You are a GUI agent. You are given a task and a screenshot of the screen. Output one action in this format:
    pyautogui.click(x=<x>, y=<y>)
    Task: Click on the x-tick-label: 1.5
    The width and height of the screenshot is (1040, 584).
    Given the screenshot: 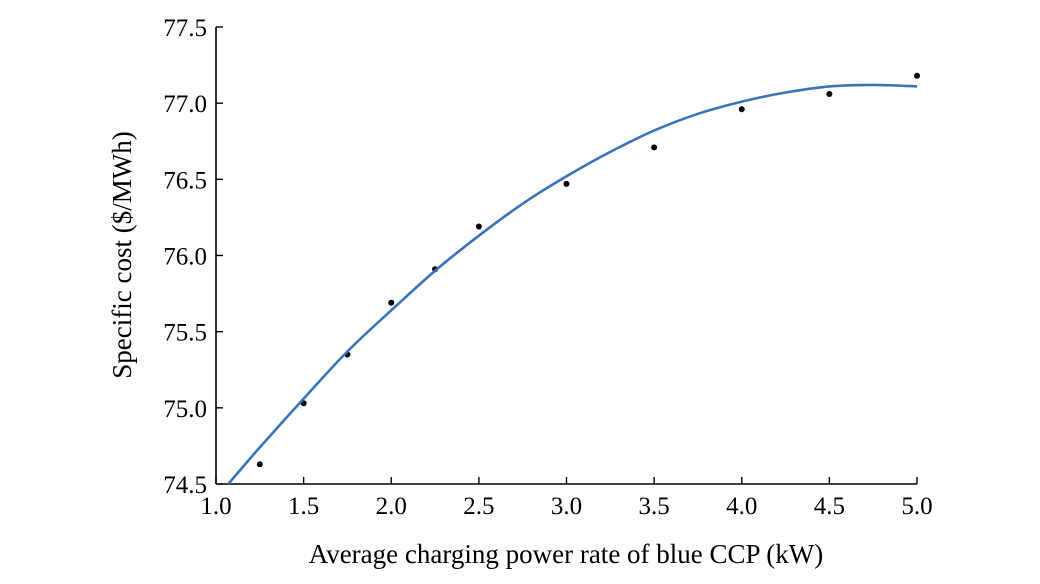 What is the action you would take?
    pyautogui.click(x=303, y=506)
    